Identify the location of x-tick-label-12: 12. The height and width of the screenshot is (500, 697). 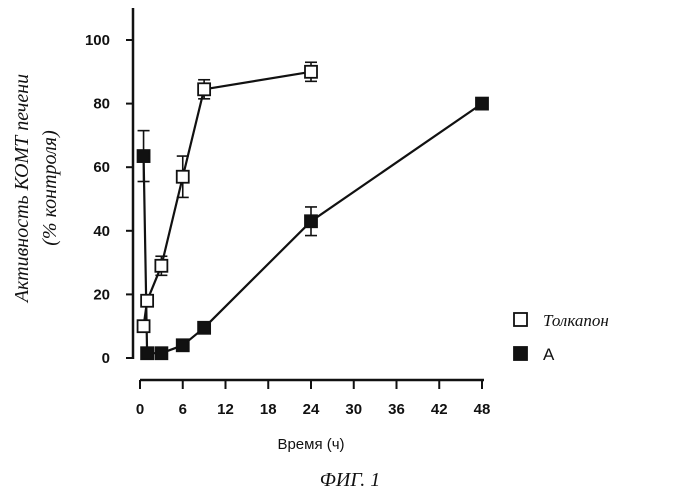
(225, 409).